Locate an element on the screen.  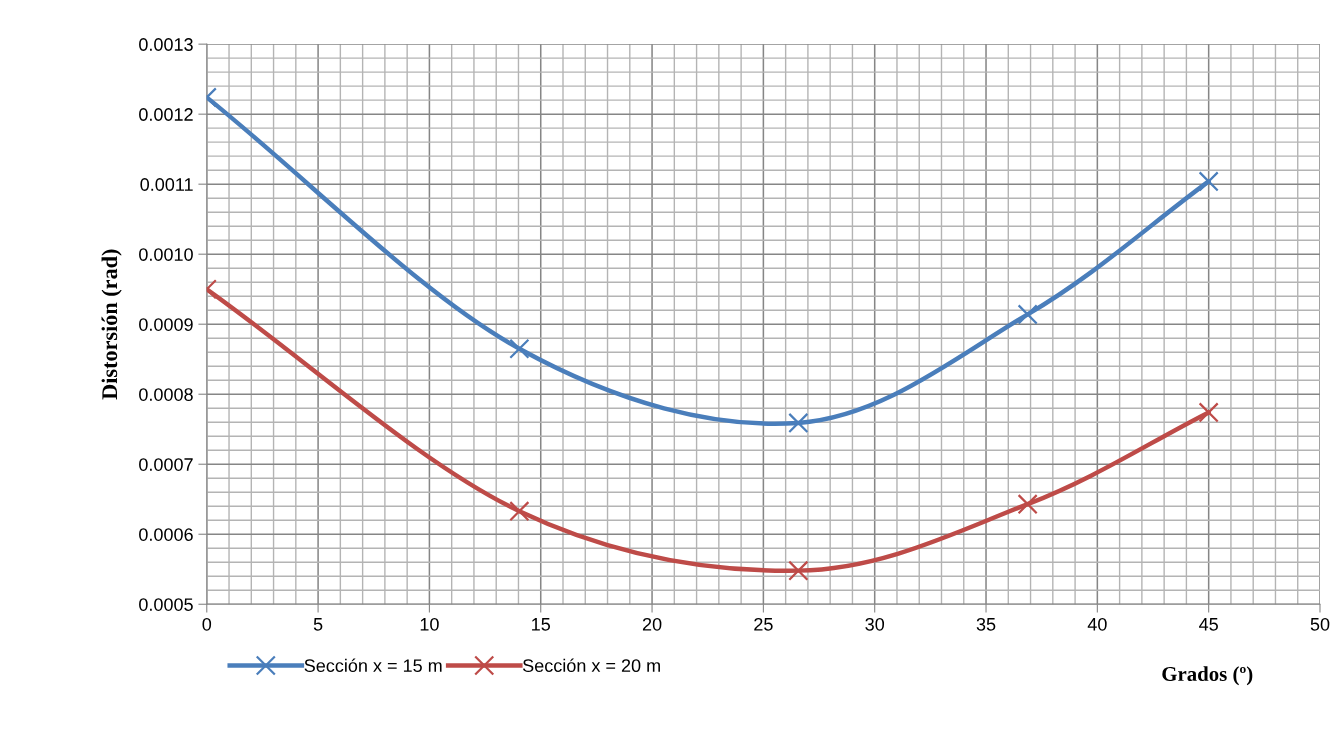
y-tick-label: 0.0009 is located at coordinates (166, 324).